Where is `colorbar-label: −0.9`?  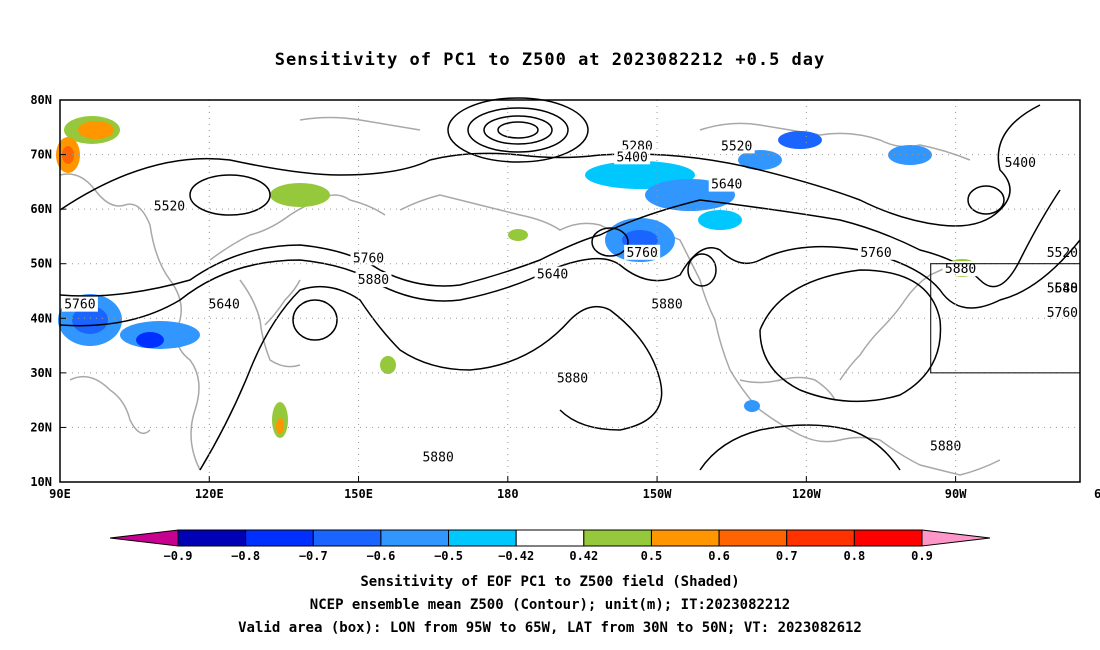 colorbar-label: −0.9 is located at coordinates (178, 556).